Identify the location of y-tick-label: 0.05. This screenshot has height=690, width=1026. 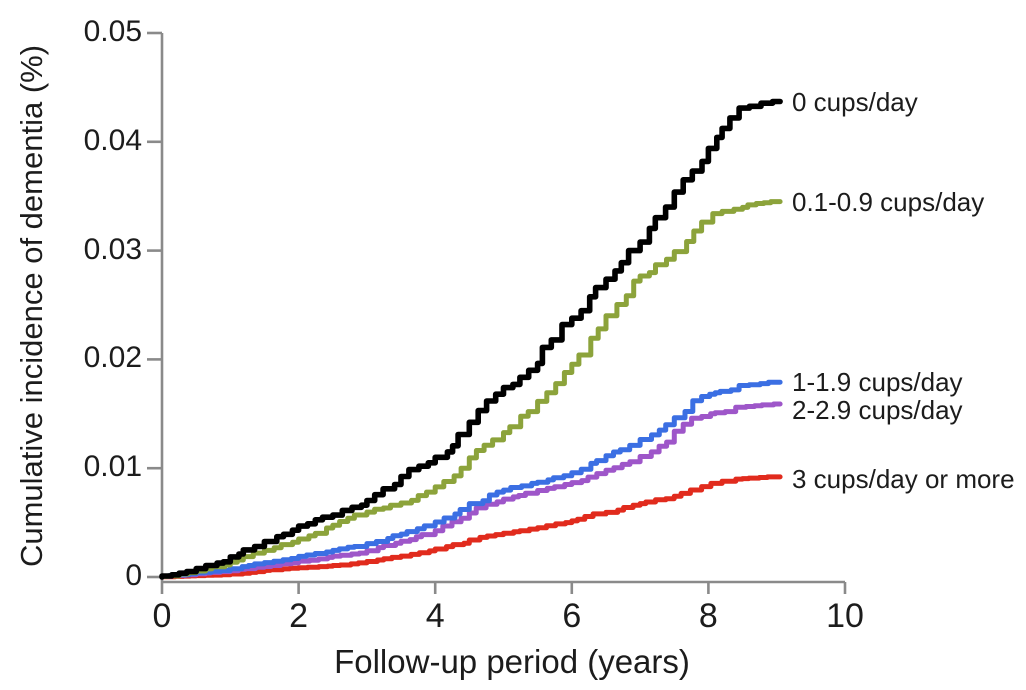
(112, 31).